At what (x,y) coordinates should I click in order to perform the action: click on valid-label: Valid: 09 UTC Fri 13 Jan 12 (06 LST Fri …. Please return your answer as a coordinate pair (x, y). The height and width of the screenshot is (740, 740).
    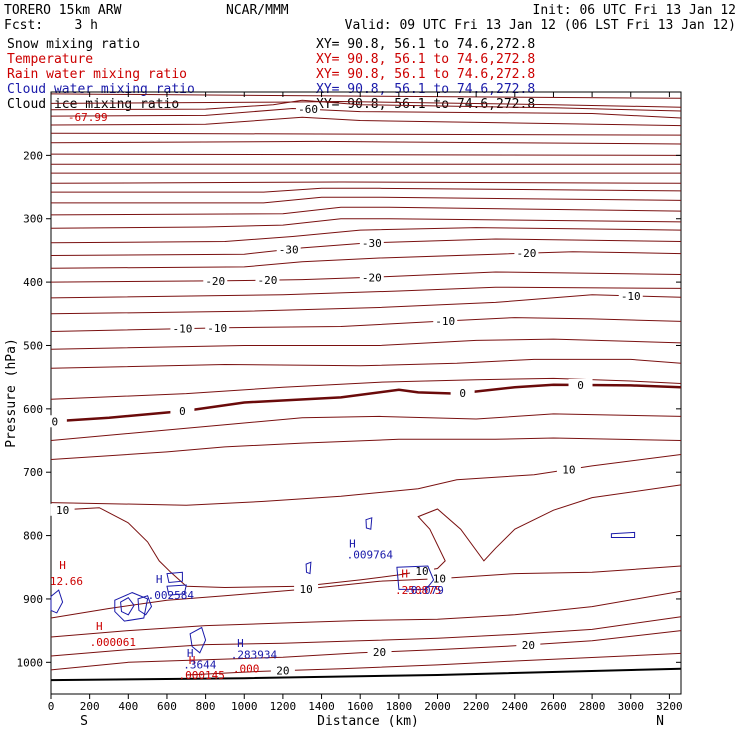
    Looking at the image, I should click on (540, 25).